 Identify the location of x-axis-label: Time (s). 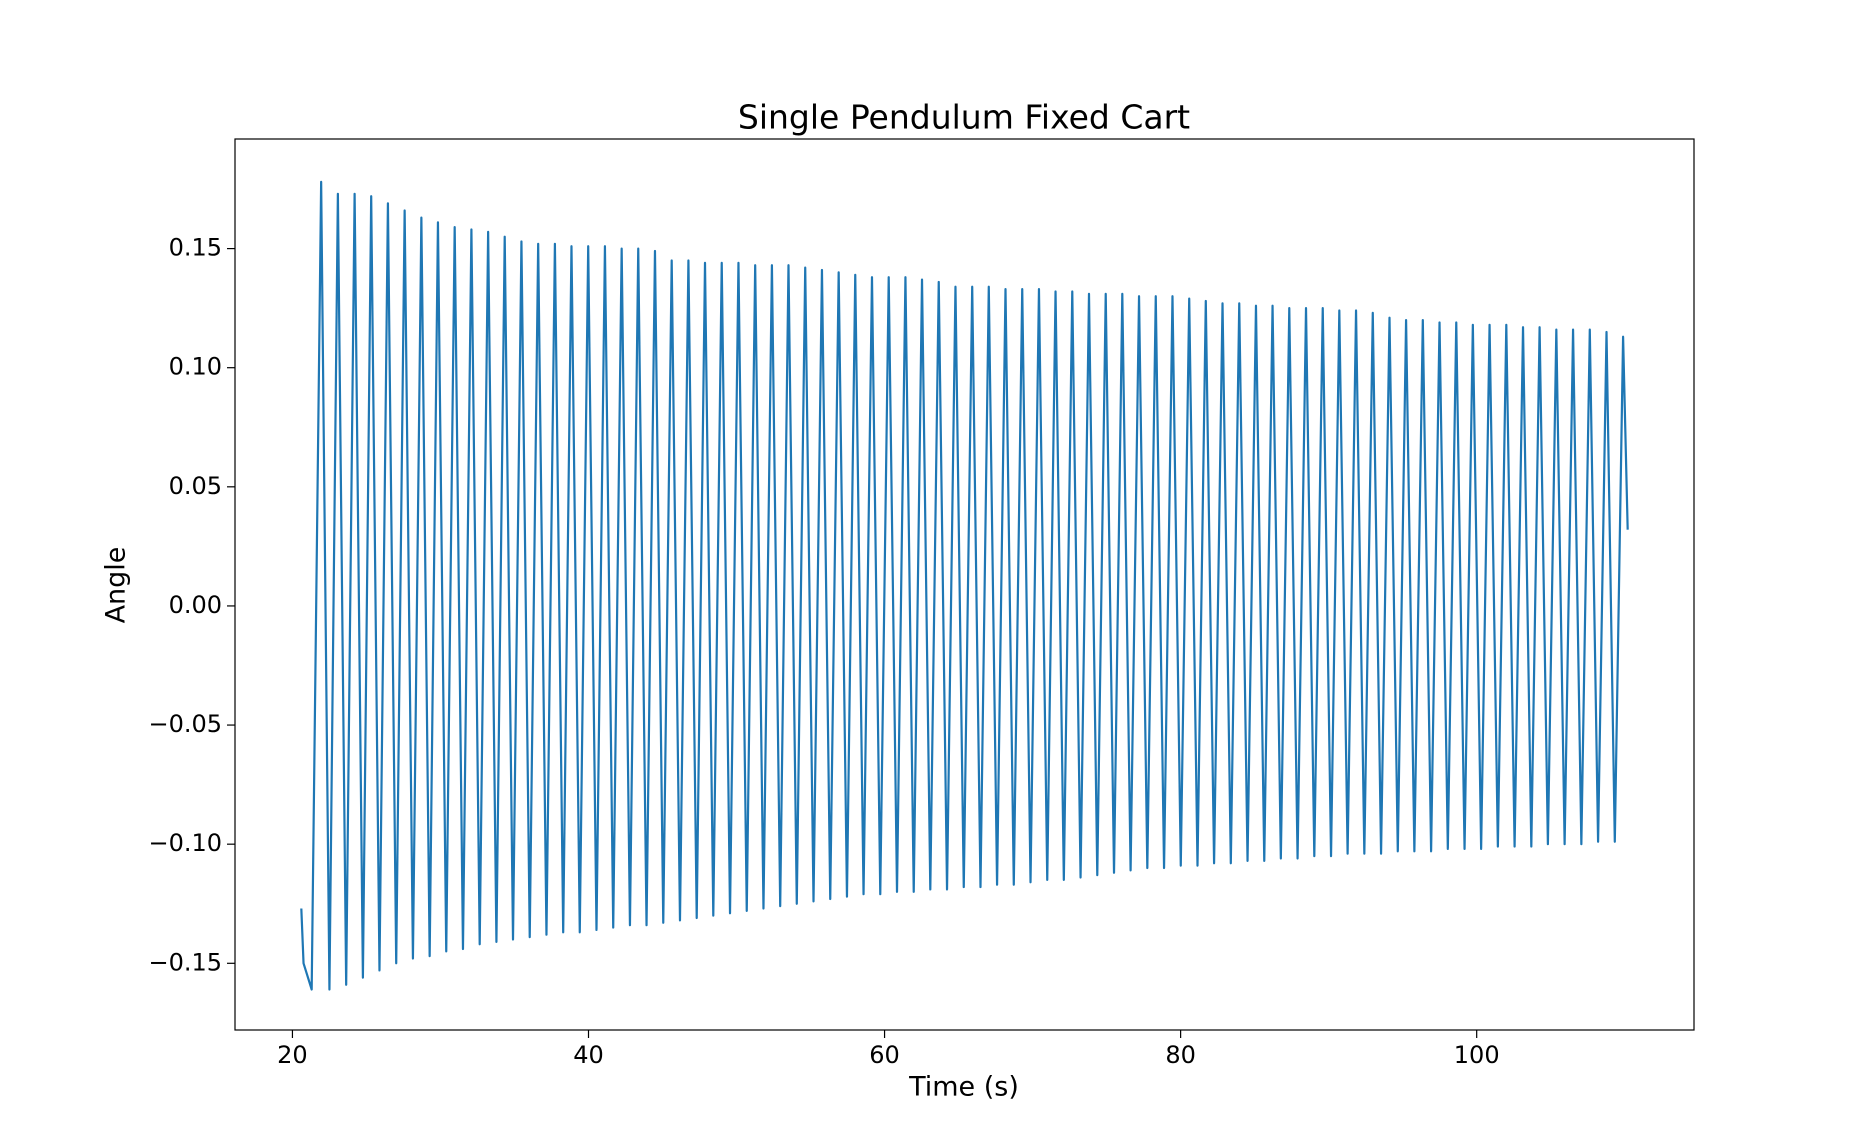
(963, 1087).